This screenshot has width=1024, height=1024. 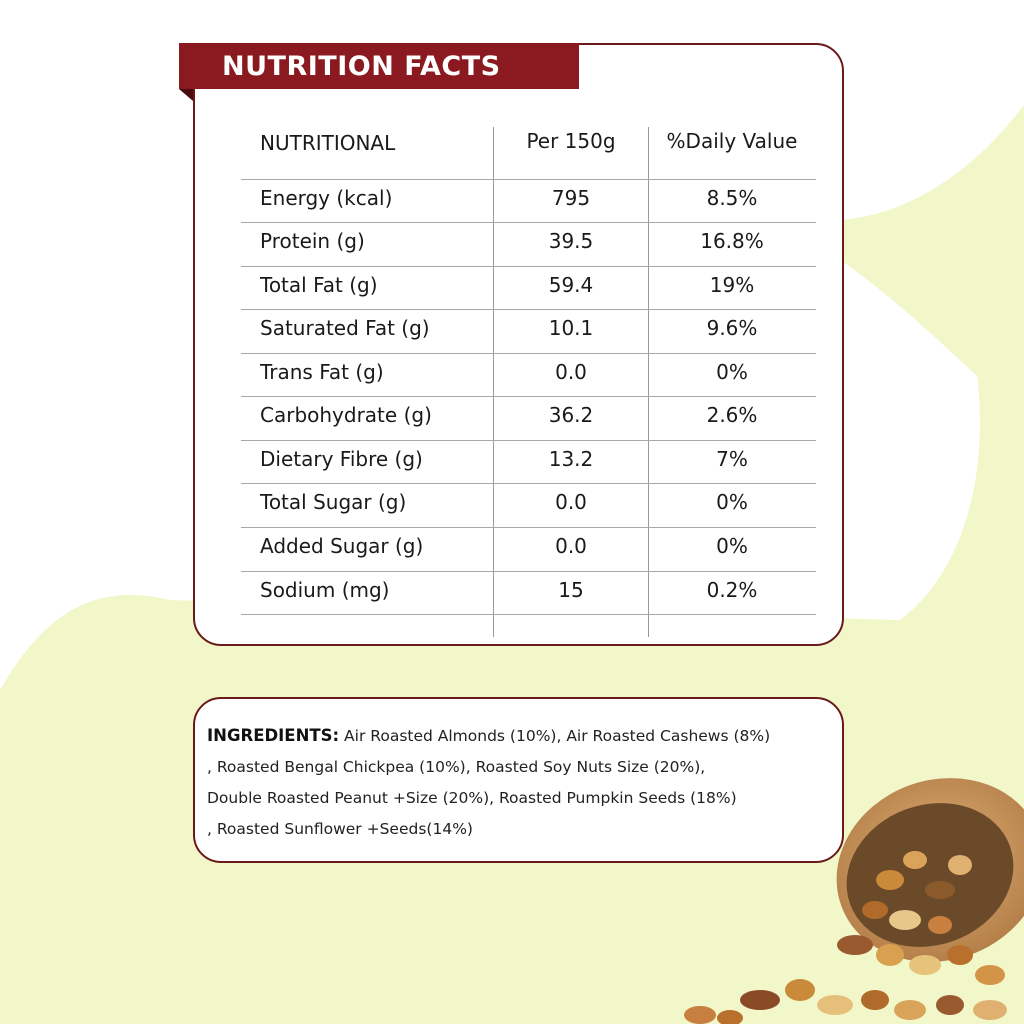 I want to click on nutrient-label: Energy (kcal), so click(x=326, y=198).